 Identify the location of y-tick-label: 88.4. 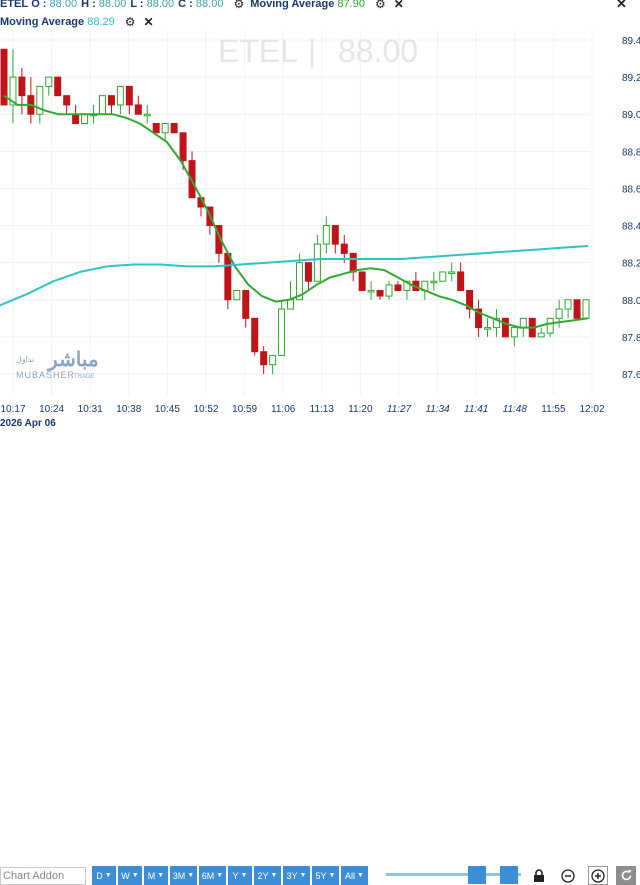
(631, 227).